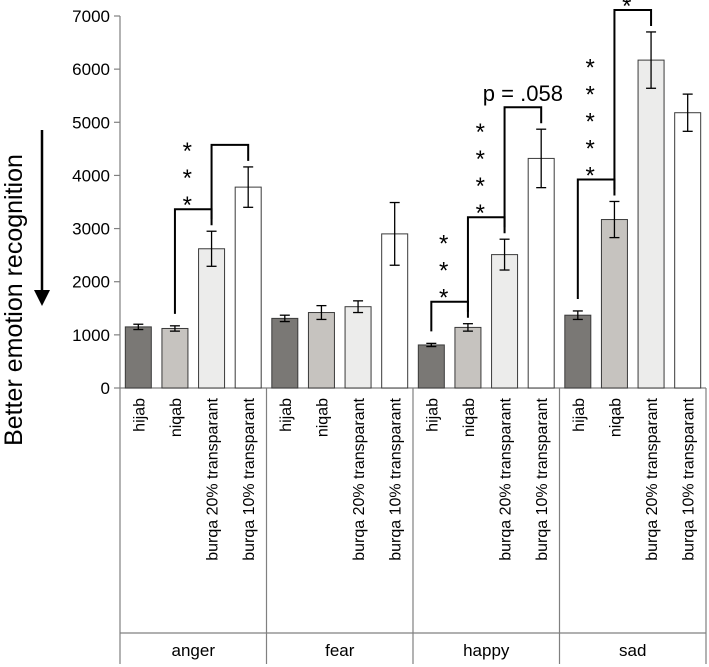 The image size is (709, 667). I want to click on group-label: happy, so click(486, 650).